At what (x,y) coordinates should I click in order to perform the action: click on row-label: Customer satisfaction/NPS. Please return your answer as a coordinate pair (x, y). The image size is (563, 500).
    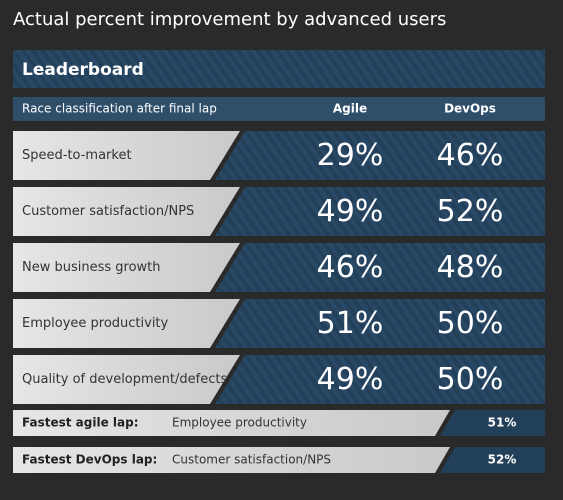
    Looking at the image, I should click on (108, 211).